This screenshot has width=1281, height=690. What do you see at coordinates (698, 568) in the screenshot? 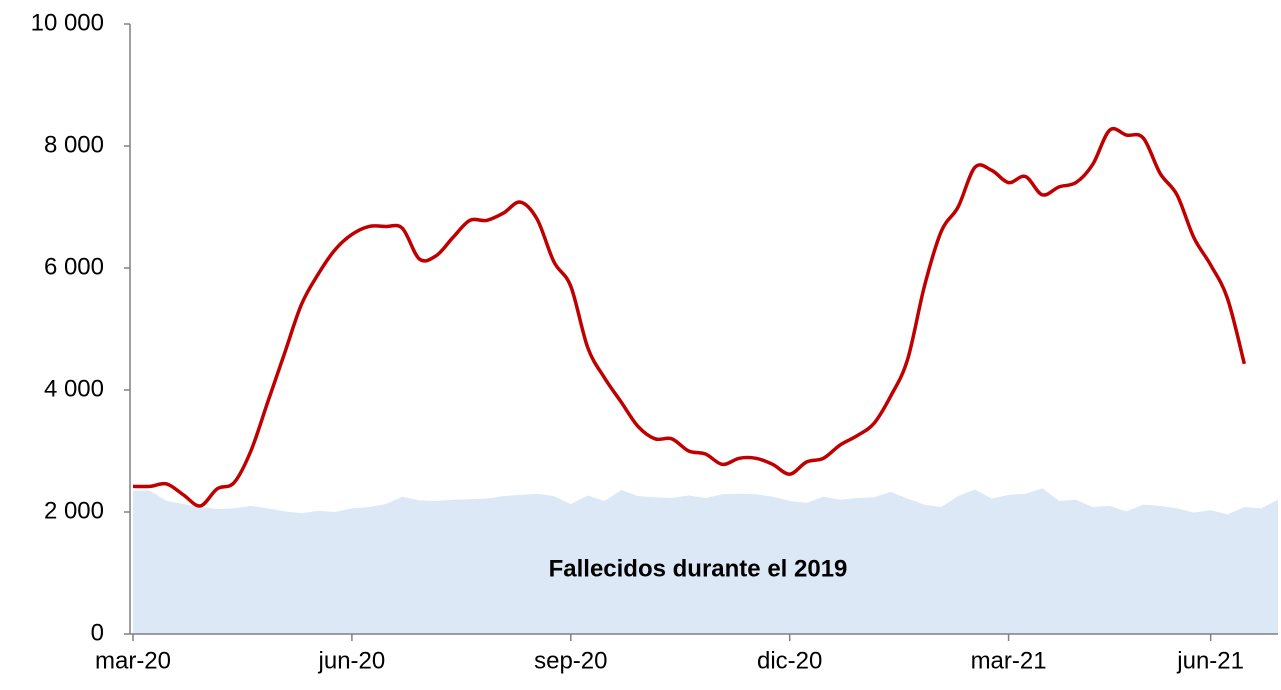
I see `area-label: Fallecidos durante el 2019` at bounding box center [698, 568].